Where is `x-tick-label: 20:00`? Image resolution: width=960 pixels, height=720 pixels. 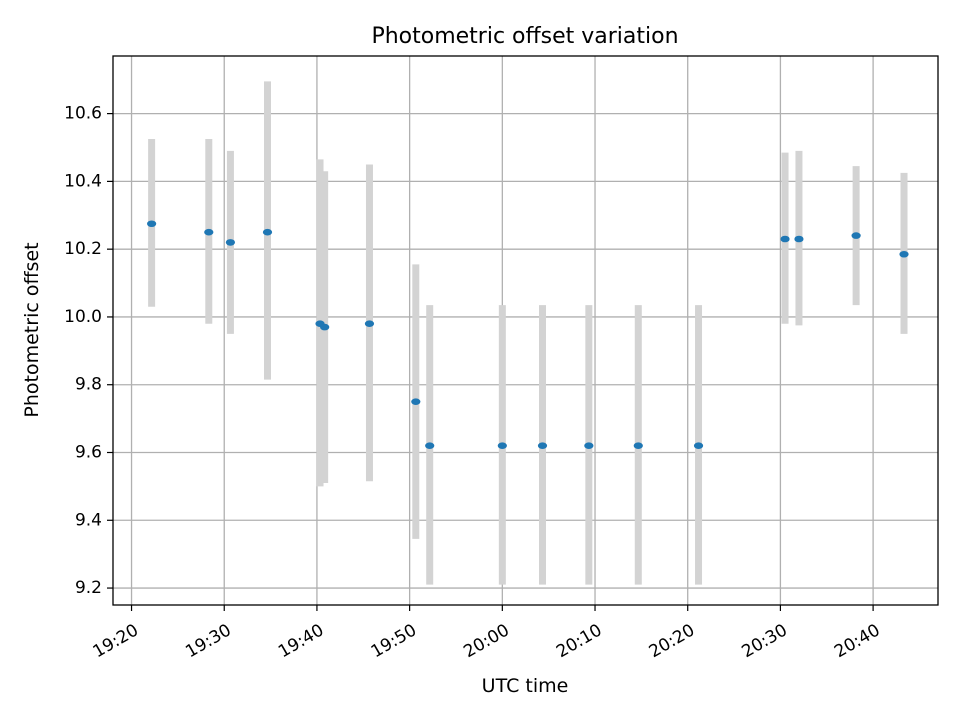
x-tick-label: 20:00 is located at coordinates (486, 641).